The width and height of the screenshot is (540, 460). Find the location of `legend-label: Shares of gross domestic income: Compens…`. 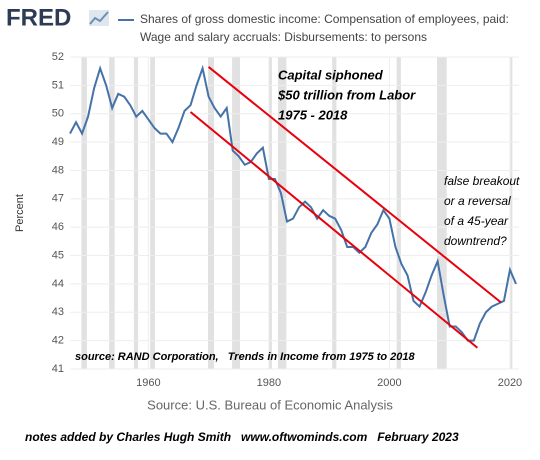

legend-label: Shares of gross domestic income: Compens… is located at coordinates (324, 28).